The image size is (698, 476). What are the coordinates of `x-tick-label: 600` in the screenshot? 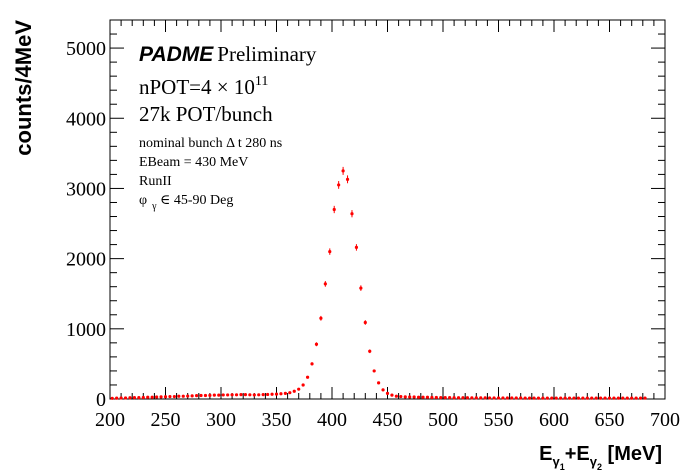 It's located at (554, 420).